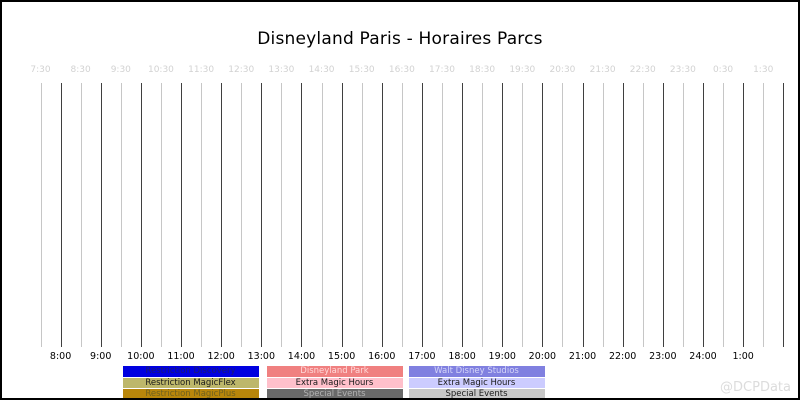  Describe the element at coordinates (181, 356) in the screenshot. I see `bottom-axis-tick: 11:00` at that location.